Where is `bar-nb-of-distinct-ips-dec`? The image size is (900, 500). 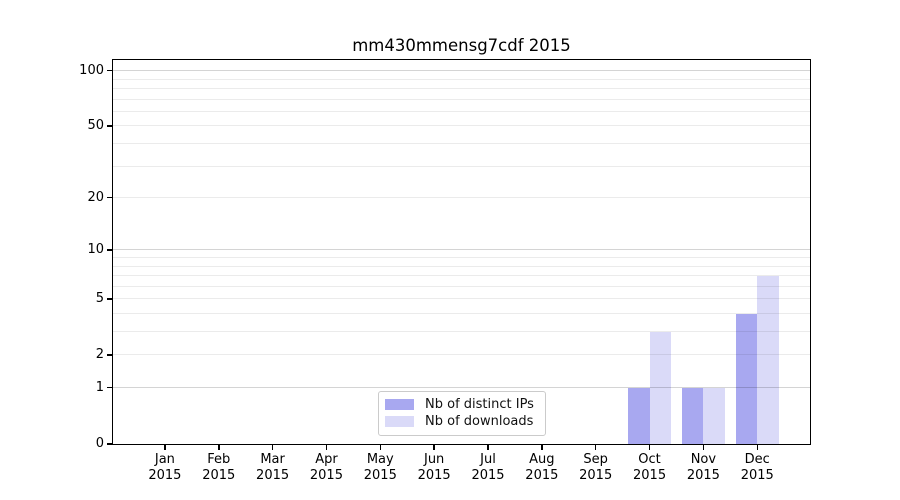
bar-nb-of-distinct-ips-dec is located at coordinates (746, 378).